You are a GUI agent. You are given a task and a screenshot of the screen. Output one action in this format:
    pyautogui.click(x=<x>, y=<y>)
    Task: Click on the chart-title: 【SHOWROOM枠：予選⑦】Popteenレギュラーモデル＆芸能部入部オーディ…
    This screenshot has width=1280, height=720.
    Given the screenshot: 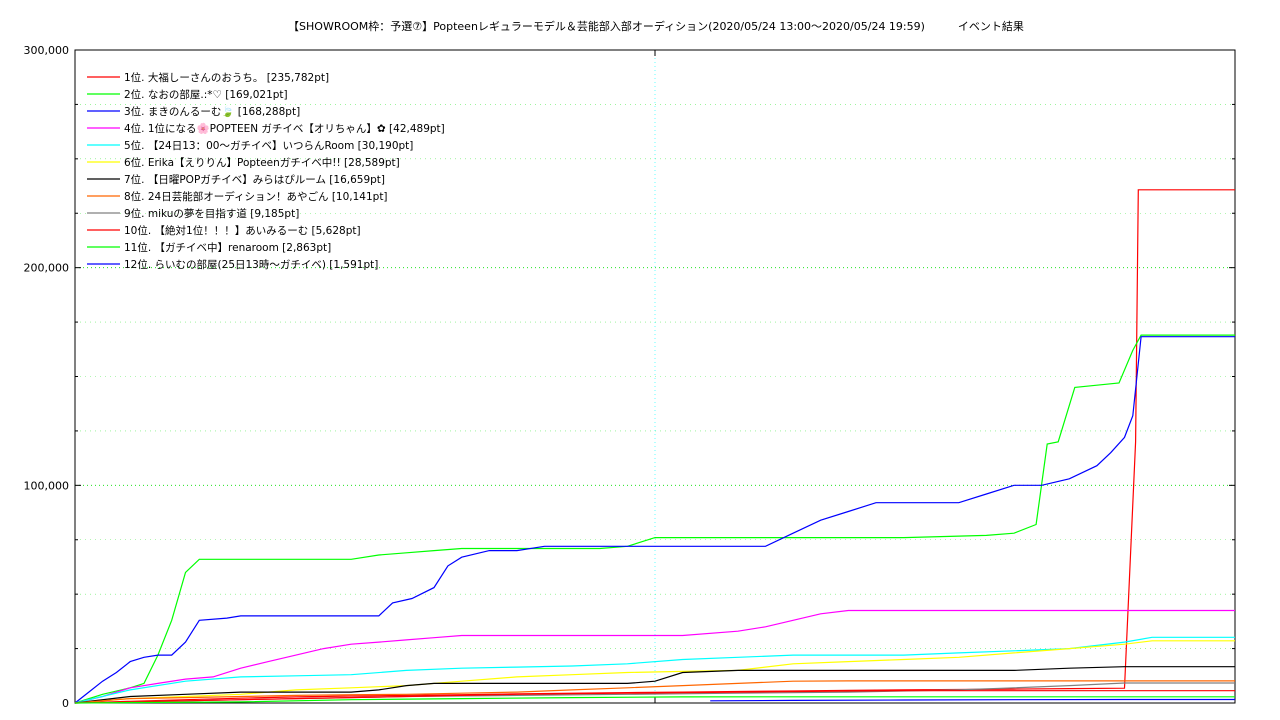 What is the action you would take?
    pyautogui.click(x=656, y=26)
    